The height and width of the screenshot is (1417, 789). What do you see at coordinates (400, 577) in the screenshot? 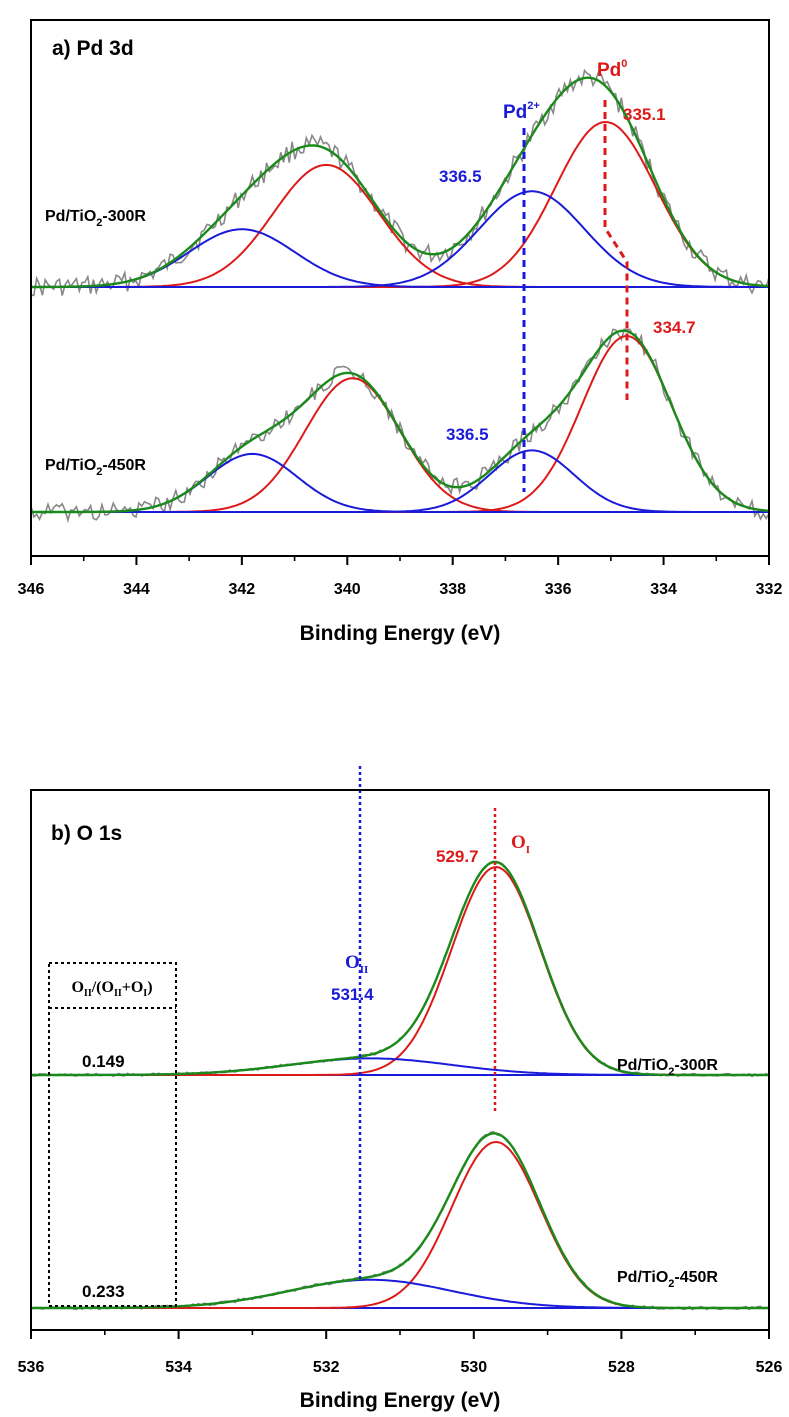
I see `panel-a-x-axis: 346 344 342 340 338 336 334 332` at bounding box center [400, 577].